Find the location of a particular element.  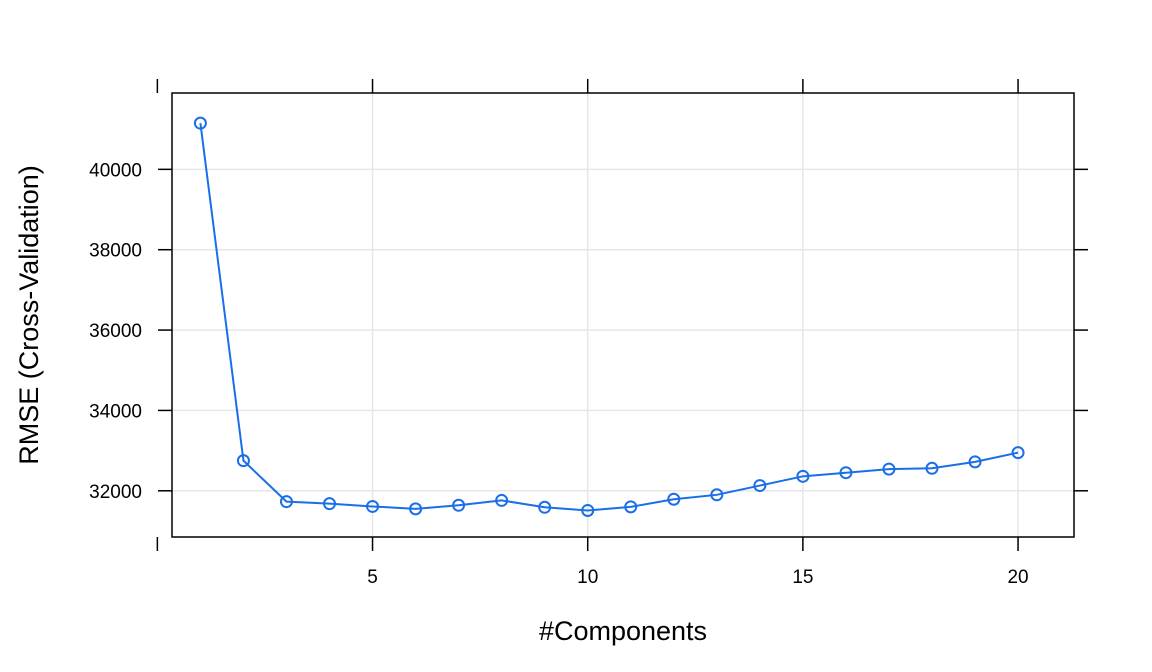

x-tick-label: 15 is located at coordinates (802, 577).